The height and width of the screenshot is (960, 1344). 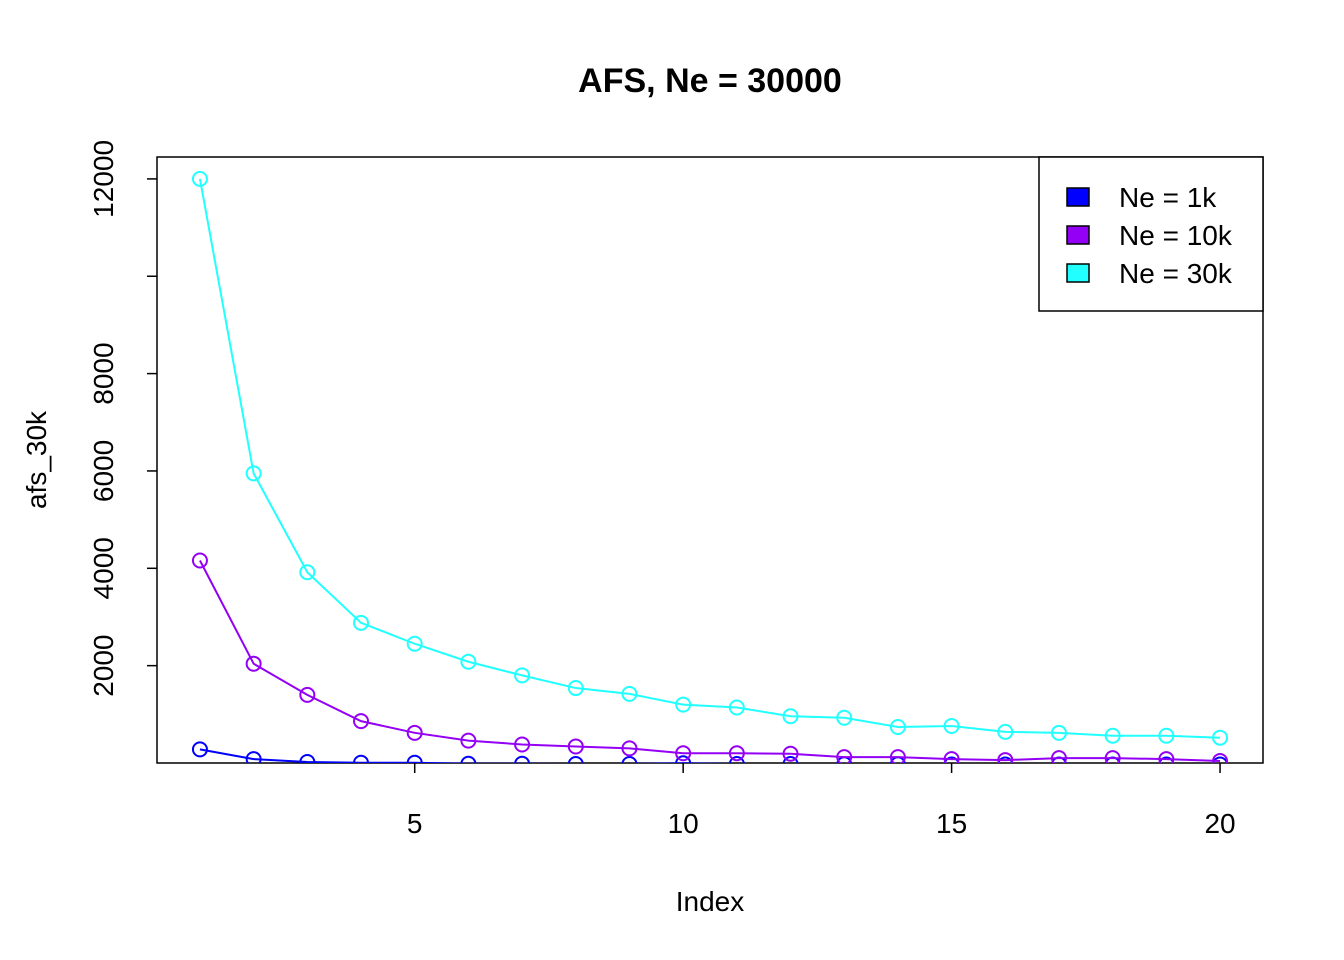 What do you see at coordinates (103, 666) in the screenshot?
I see `y-tick-label: 2000` at bounding box center [103, 666].